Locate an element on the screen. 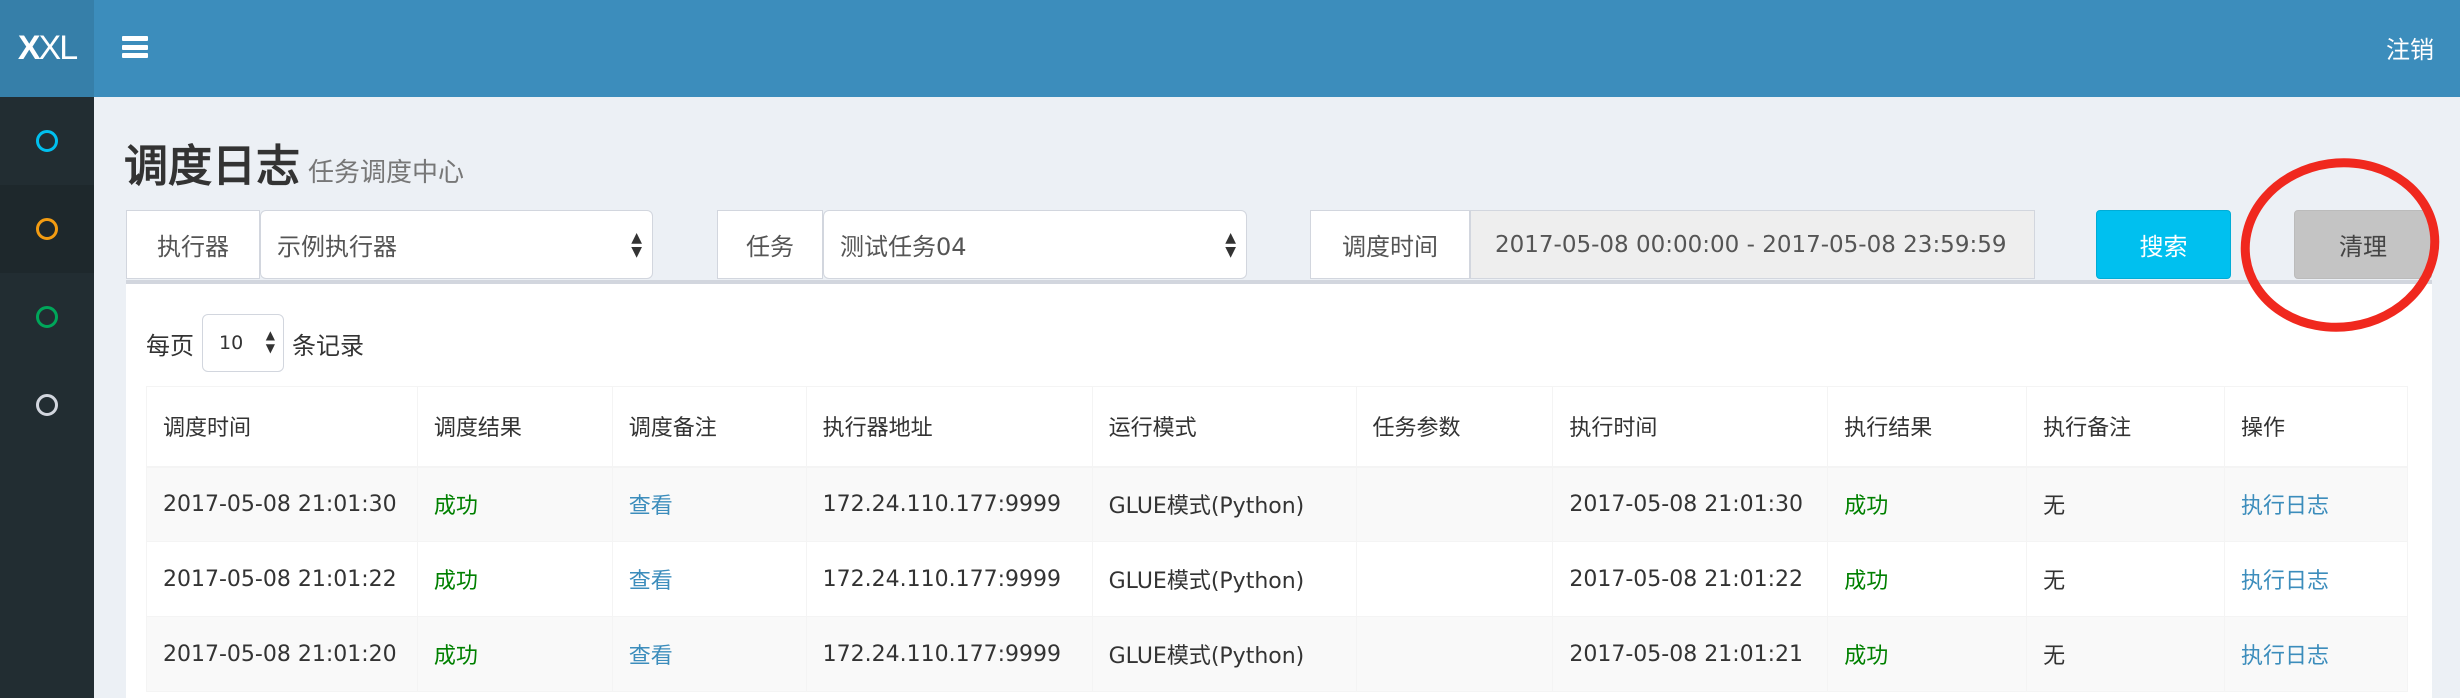  bars-icon is located at coordinates (135, 47).